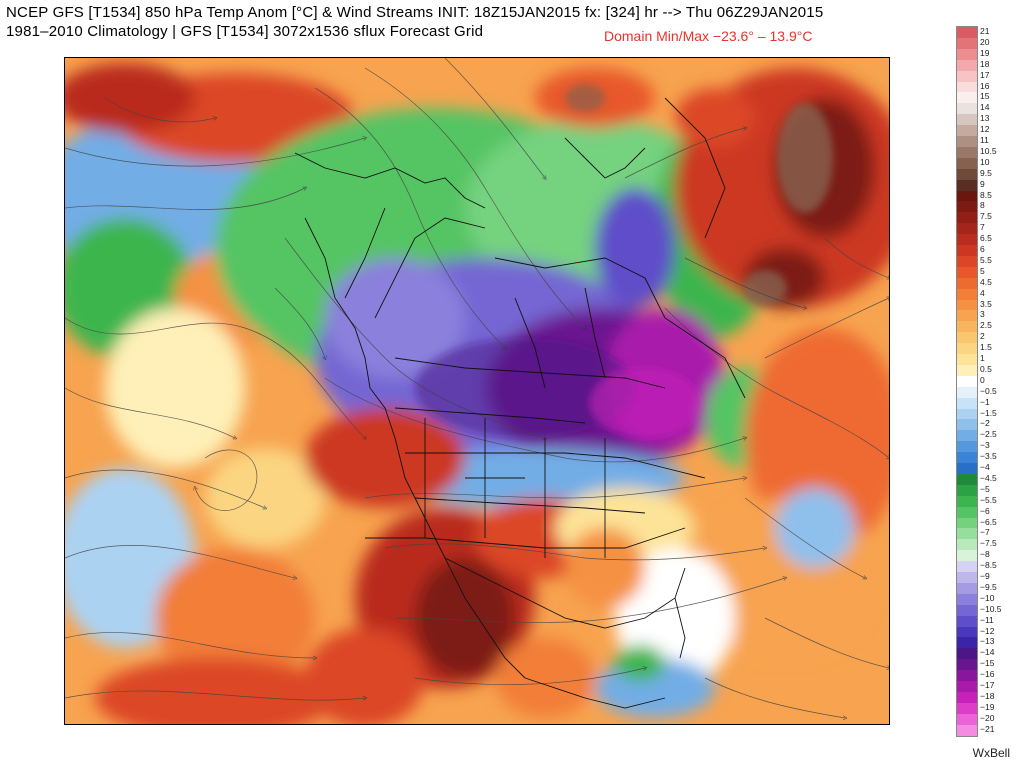 The width and height of the screenshot is (1024, 768). What do you see at coordinates (986, 325) in the screenshot?
I see `colorbar-tick-label: 2.5` at bounding box center [986, 325].